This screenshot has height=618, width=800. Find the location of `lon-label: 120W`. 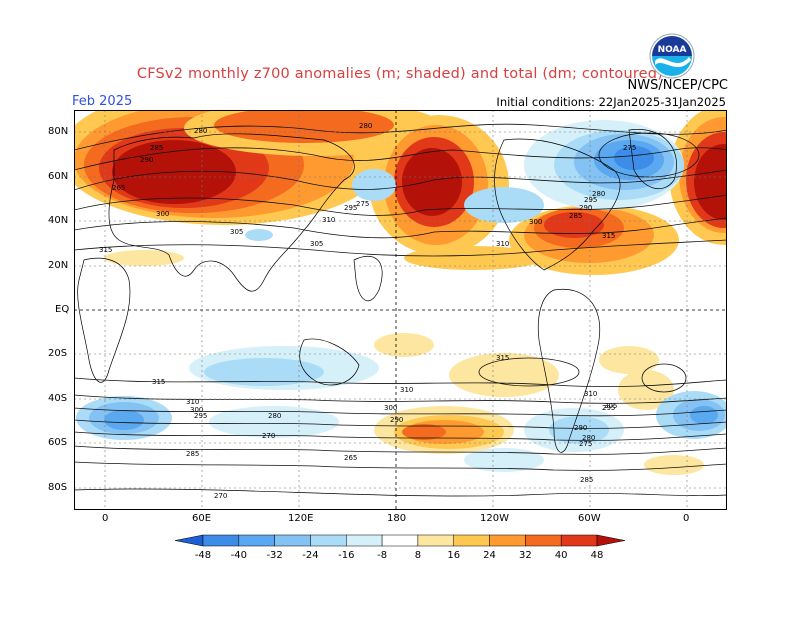

lon-label: 120W is located at coordinates (494, 518).